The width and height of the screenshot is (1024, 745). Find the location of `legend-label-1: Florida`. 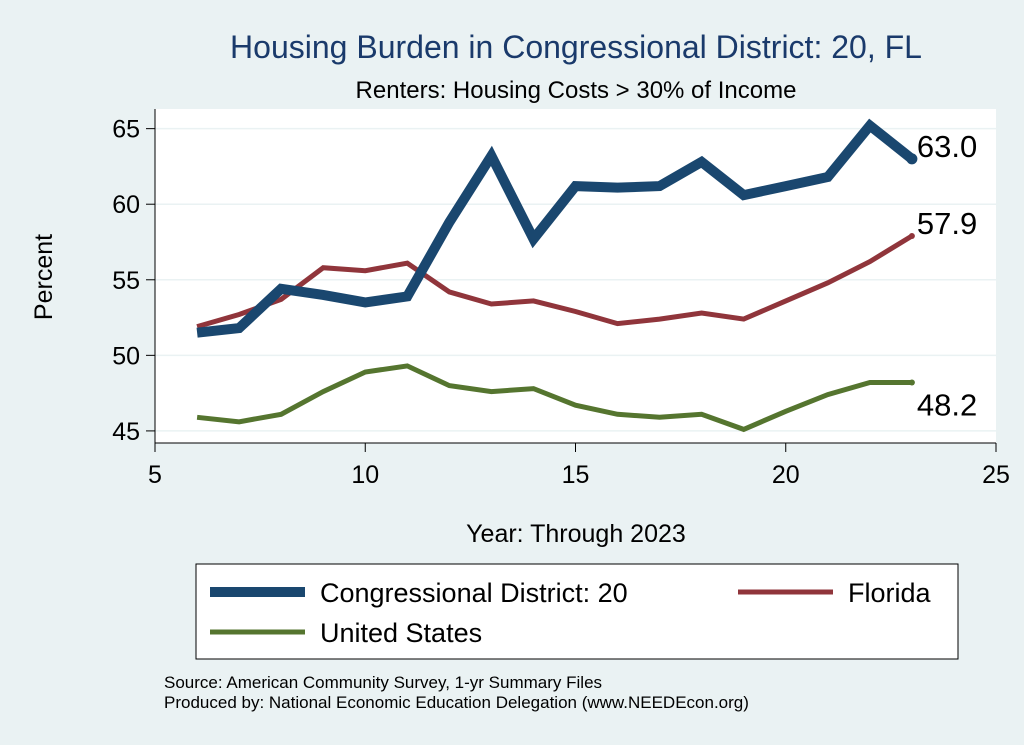

legend-label-1: Florida is located at coordinates (890, 593).